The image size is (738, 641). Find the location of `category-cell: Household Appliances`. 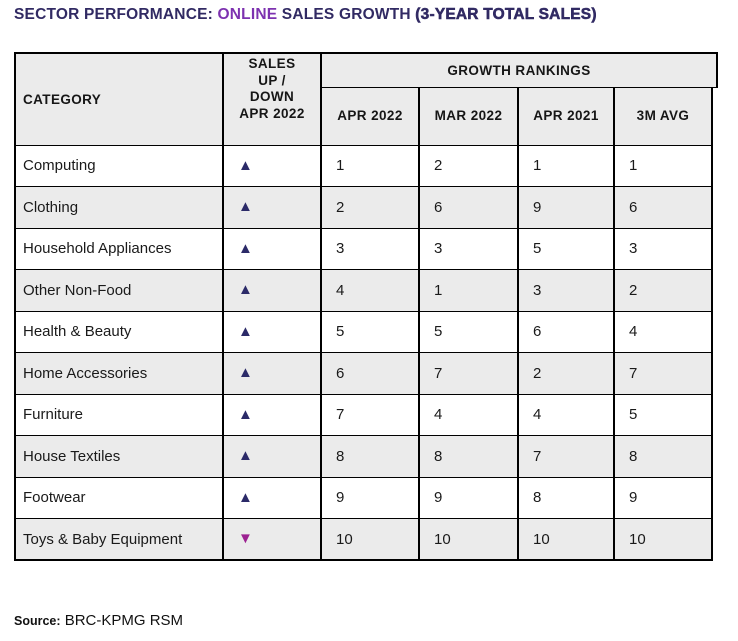

category-cell: Household Appliances is located at coordinates (119, 248).